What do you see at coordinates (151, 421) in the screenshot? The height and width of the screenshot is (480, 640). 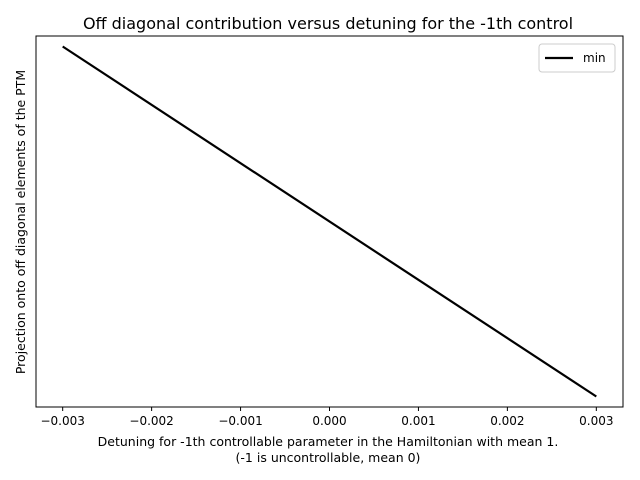 I see `x-tick-label: −0.002` at bounding box center [151, 421].